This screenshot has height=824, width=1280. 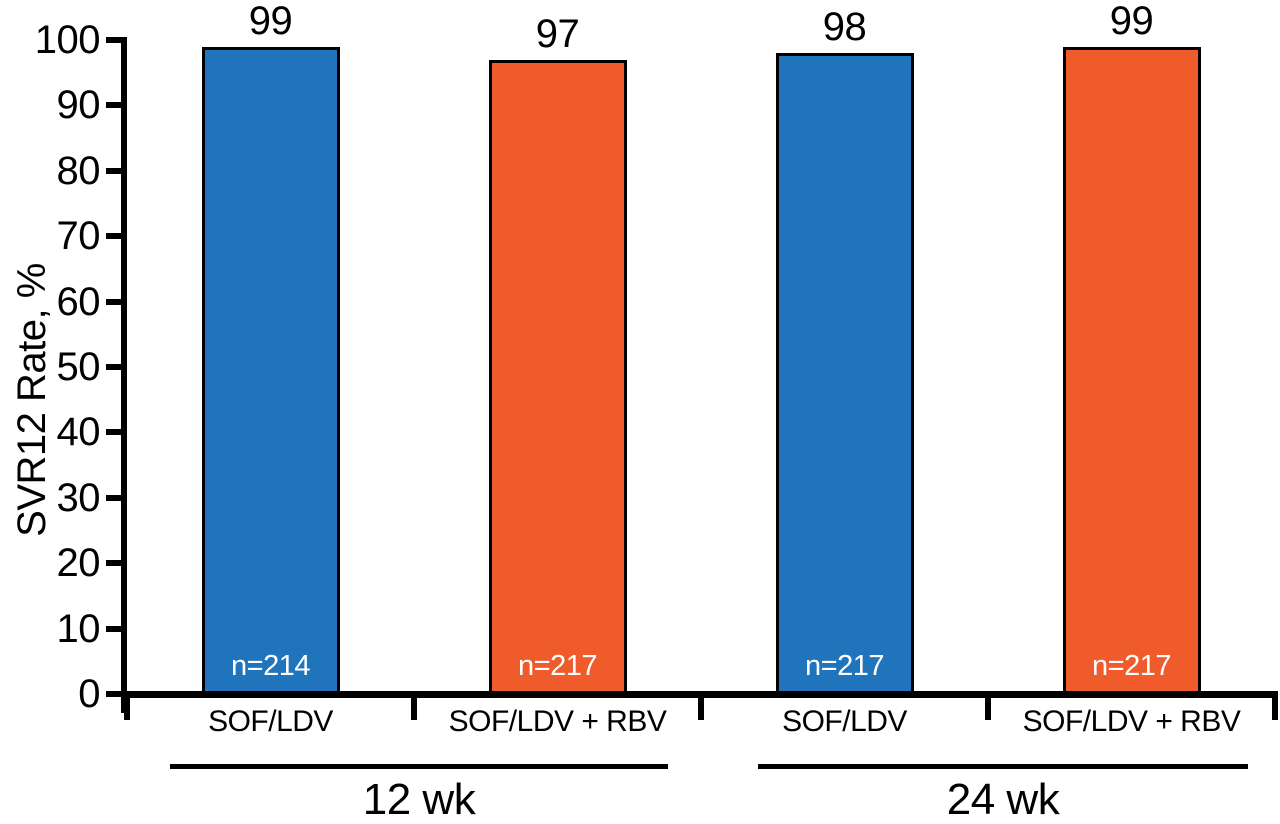 What do you see at coordinates (844, 27) in the screenshot?
I see `bar-value-label: 98` at bounding box center [844, 27].